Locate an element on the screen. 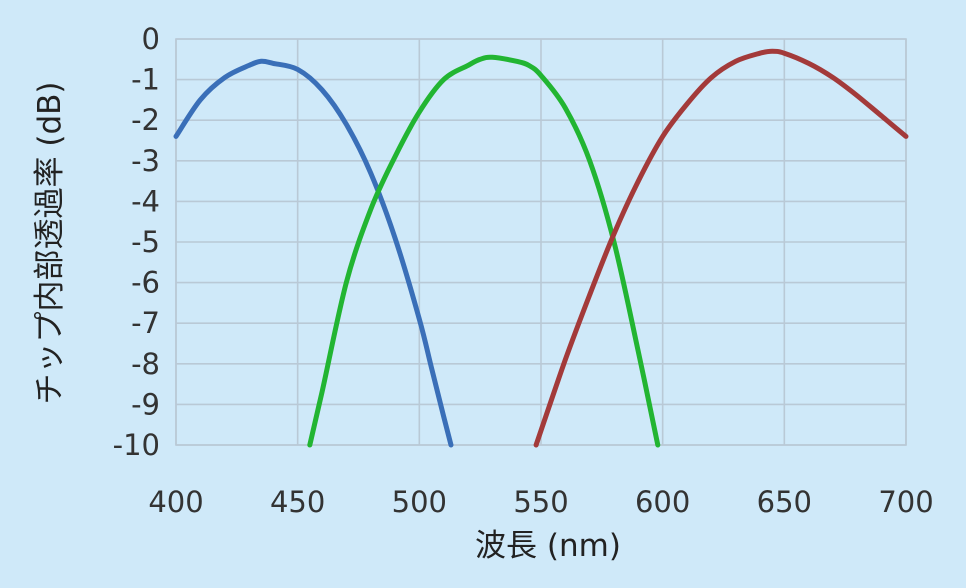 This screenshot has height=588, width=966. x-tick-label: 450 is located at coordinates (297, 502).